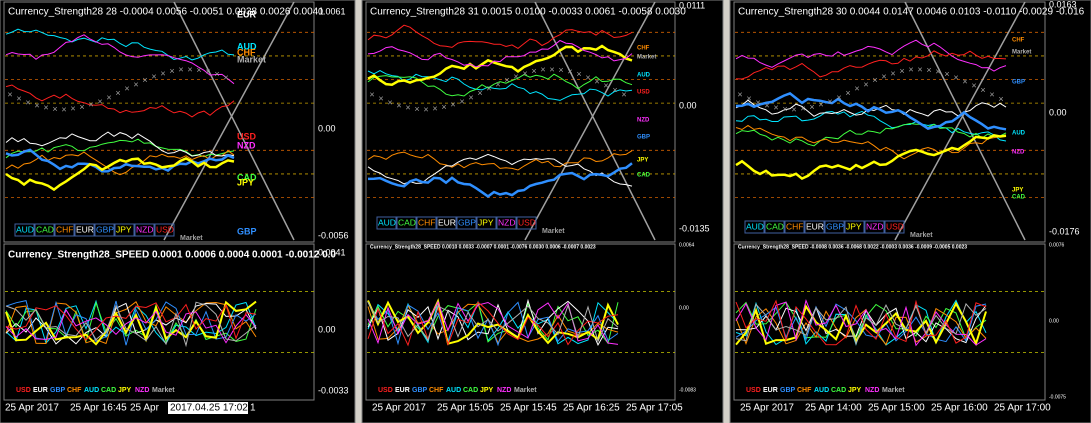  I want to click on time-label: 25 Apr 16:00, so click(959, 408).